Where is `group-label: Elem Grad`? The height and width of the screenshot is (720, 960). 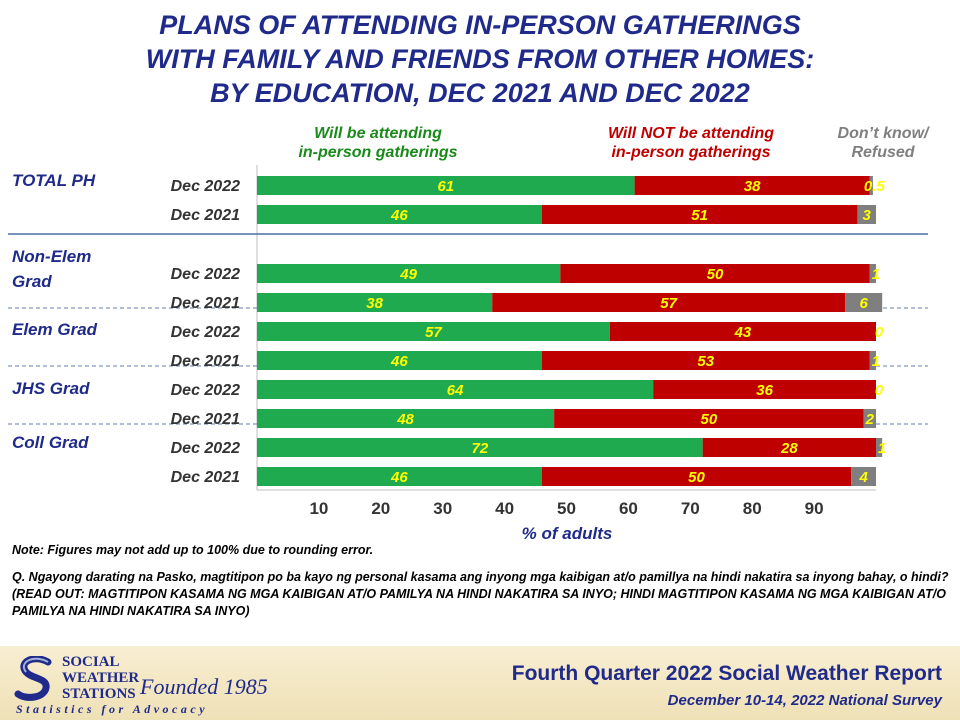 group-label: Elem Grad is located at coordinates (55, 329).